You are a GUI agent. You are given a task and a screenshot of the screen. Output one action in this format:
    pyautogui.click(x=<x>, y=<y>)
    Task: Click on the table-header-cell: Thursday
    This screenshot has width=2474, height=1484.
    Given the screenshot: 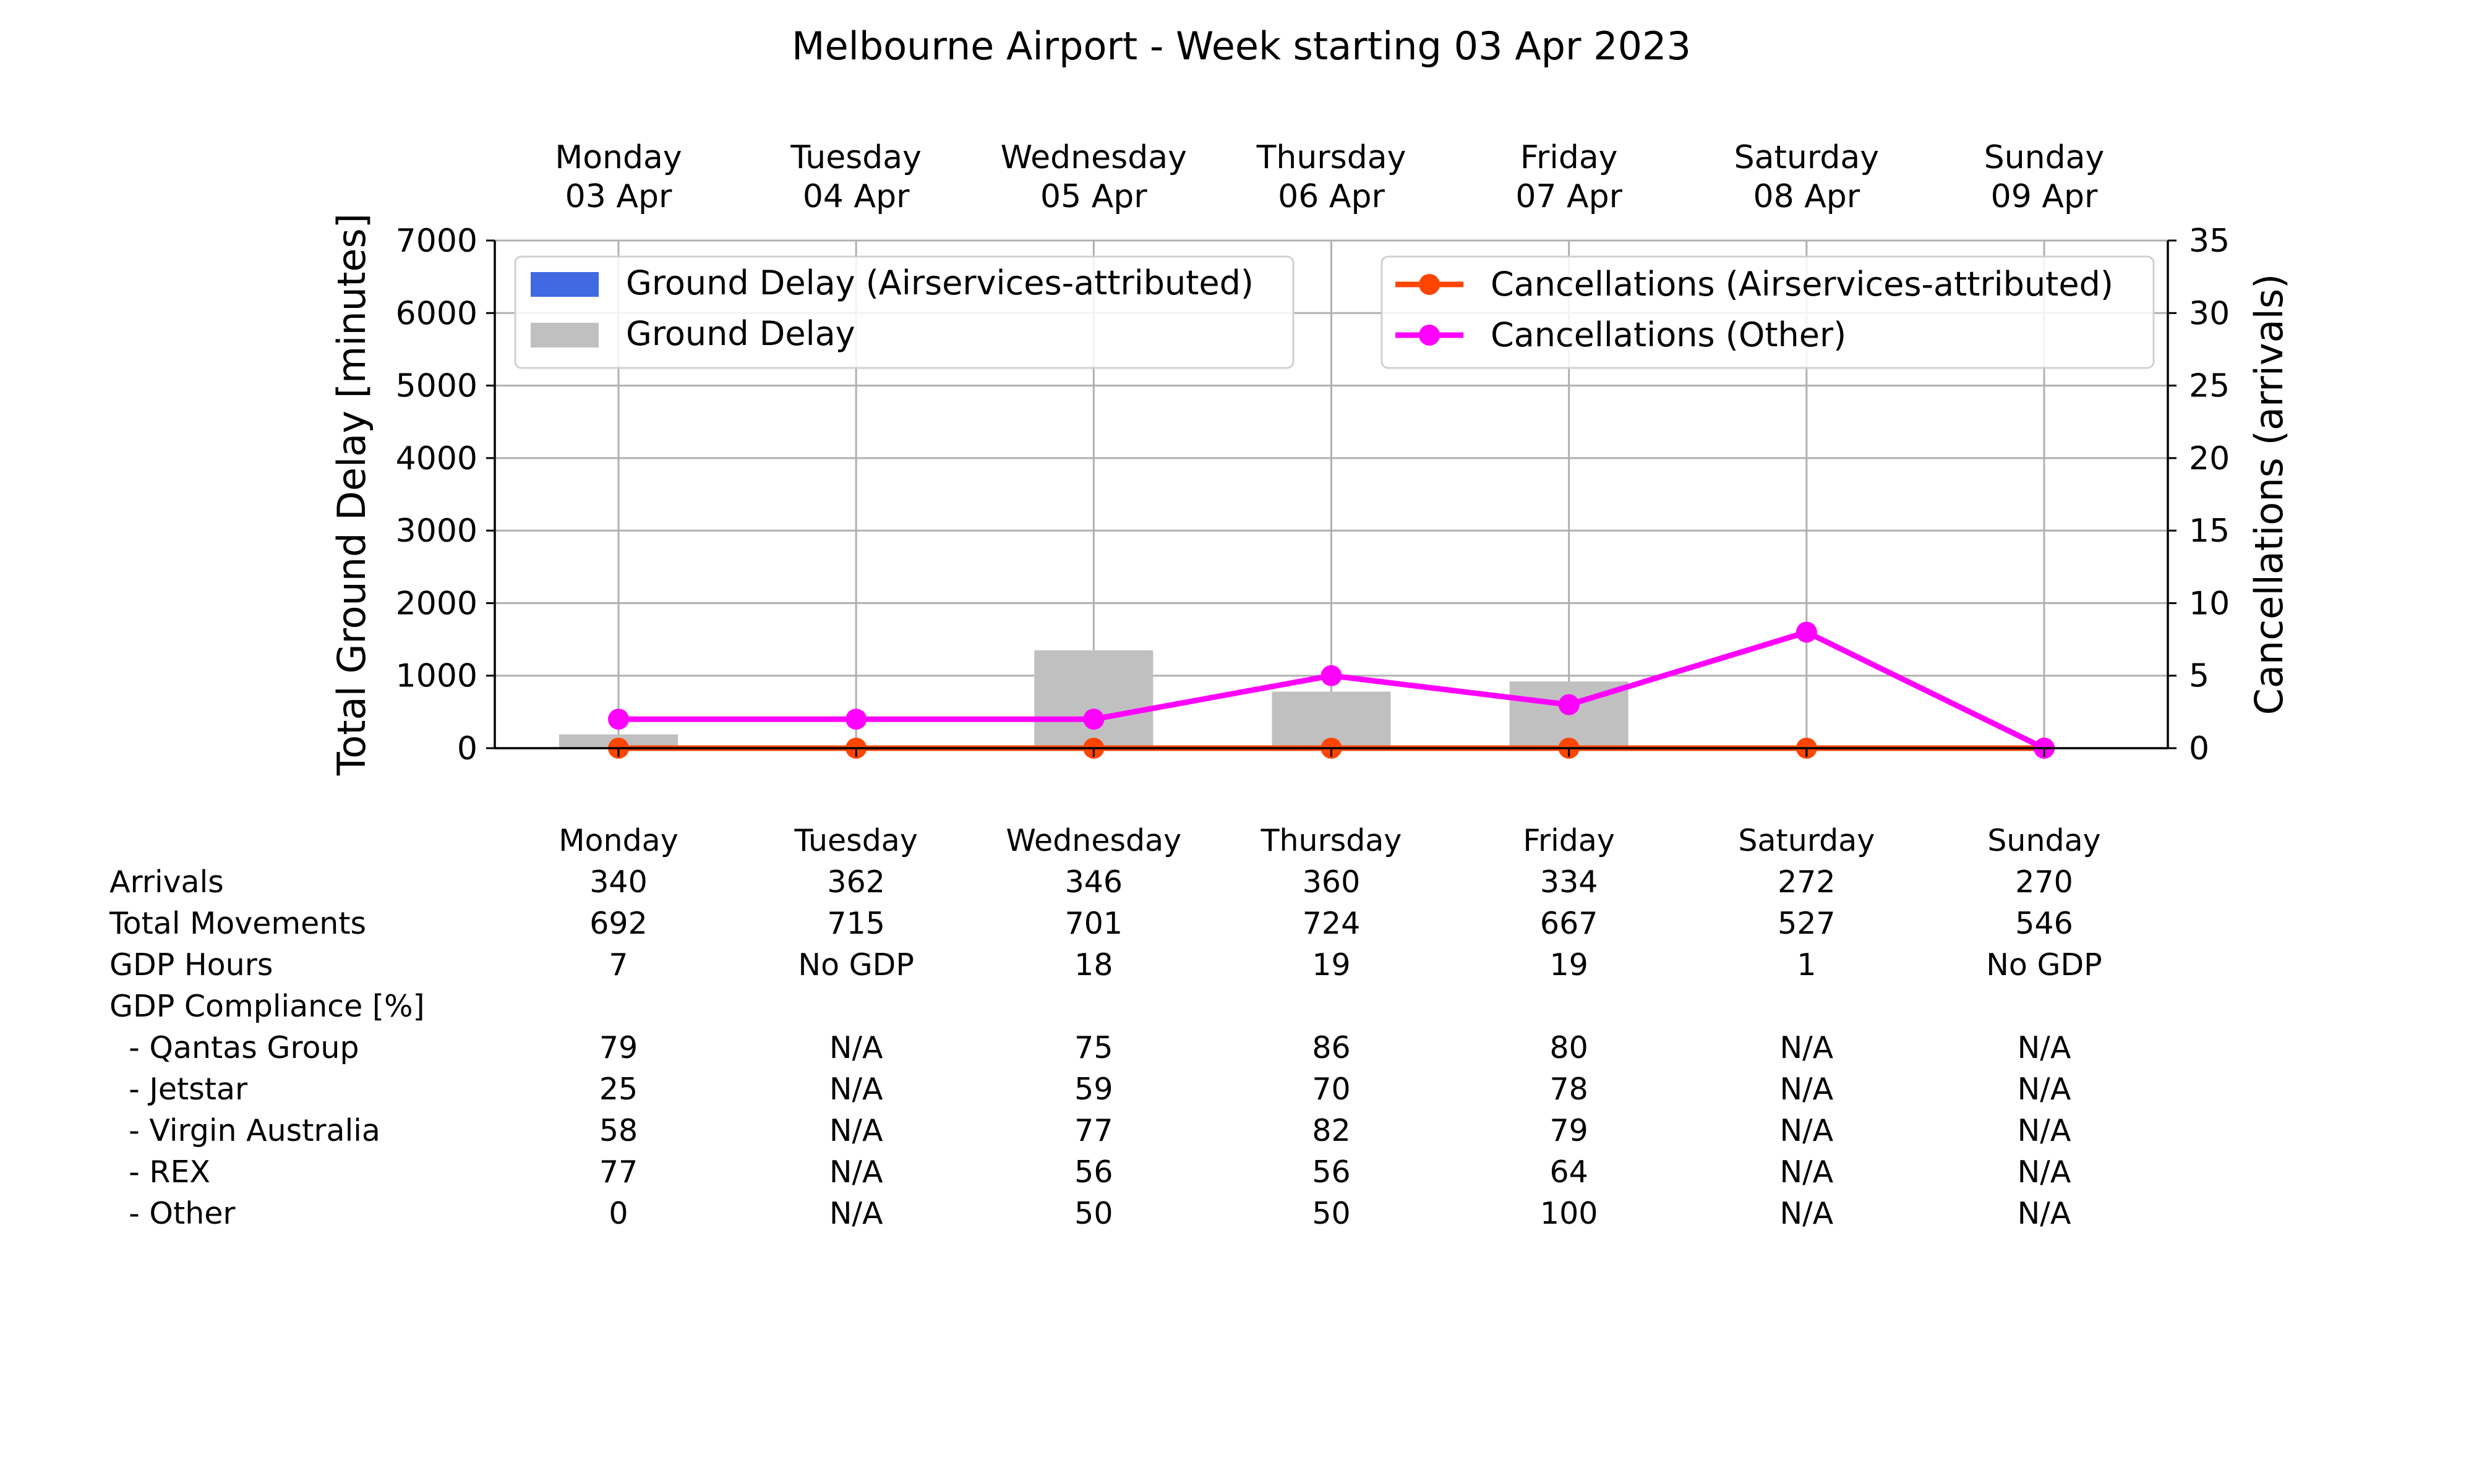 What is the action you would take?
    pyautogui.click(x=1332, y=840)
    